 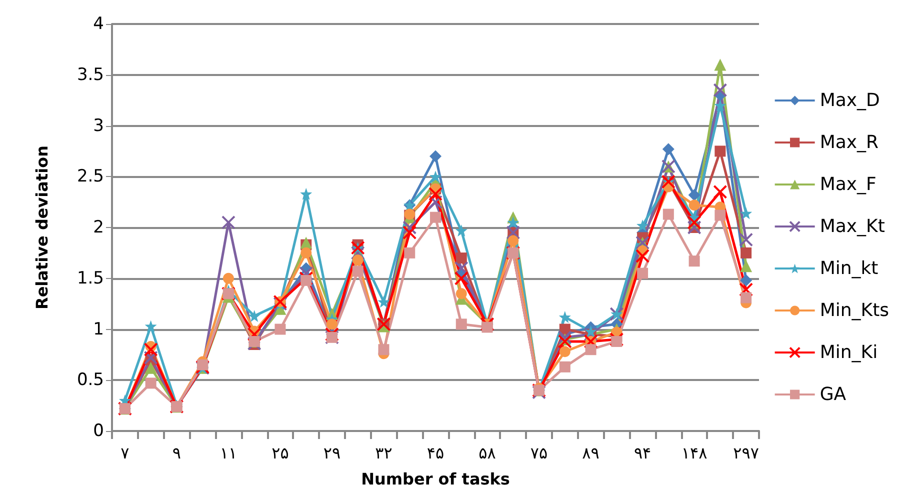 I want to click on x-tick-label: ۷, so click(x=125, y=453).